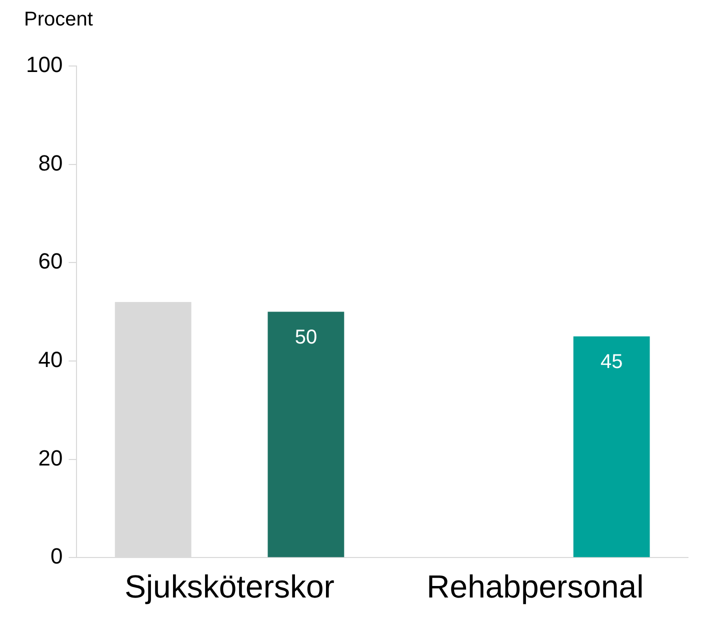 This screenshot has height=620, width=702. I want to click on y-tick-label: 100, so click(44, 65).